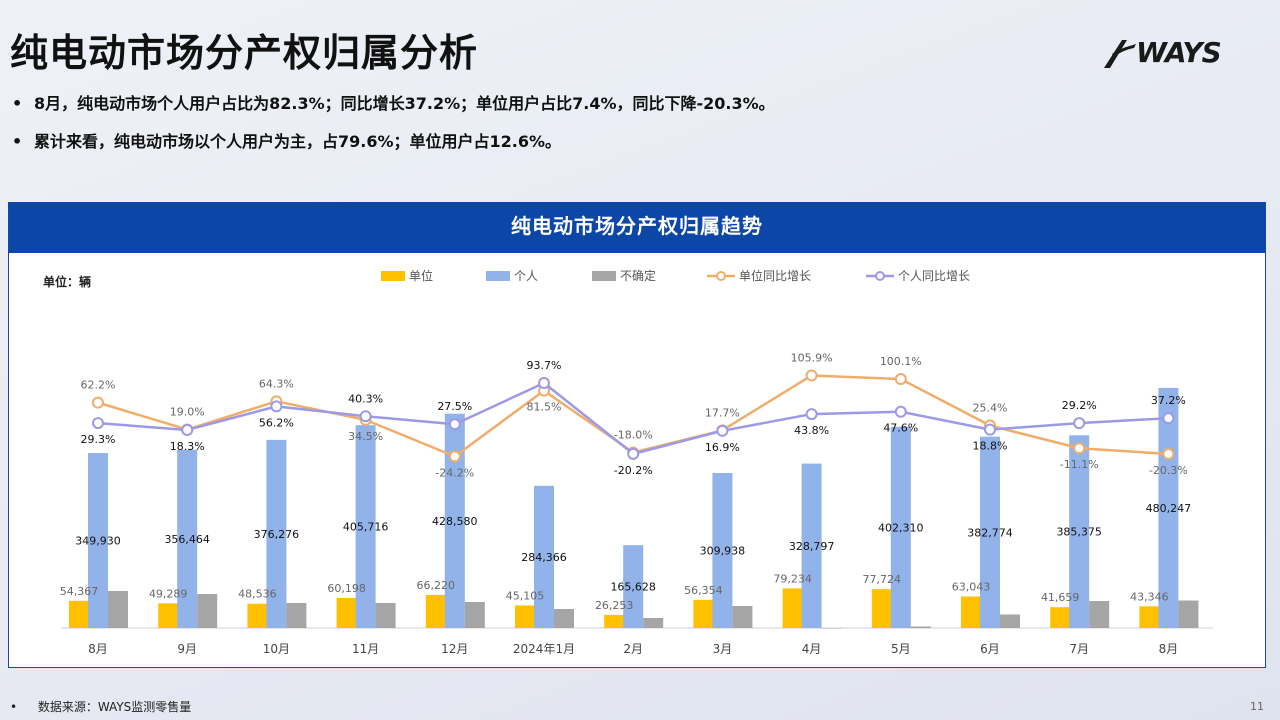  Describe the element at coordinates (637, 228) in the screenshot. I see `chart-title: 纯电动市场分产权归属趋势` at that location.